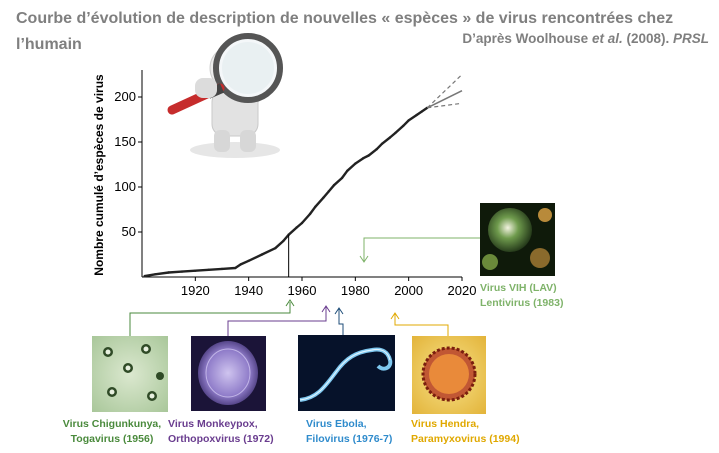  Describe the element at coordinates (540, 296) in the screenshot. I see `caption-vih: Virus VIH (LAV) Lentivirus (1983)` at that location.